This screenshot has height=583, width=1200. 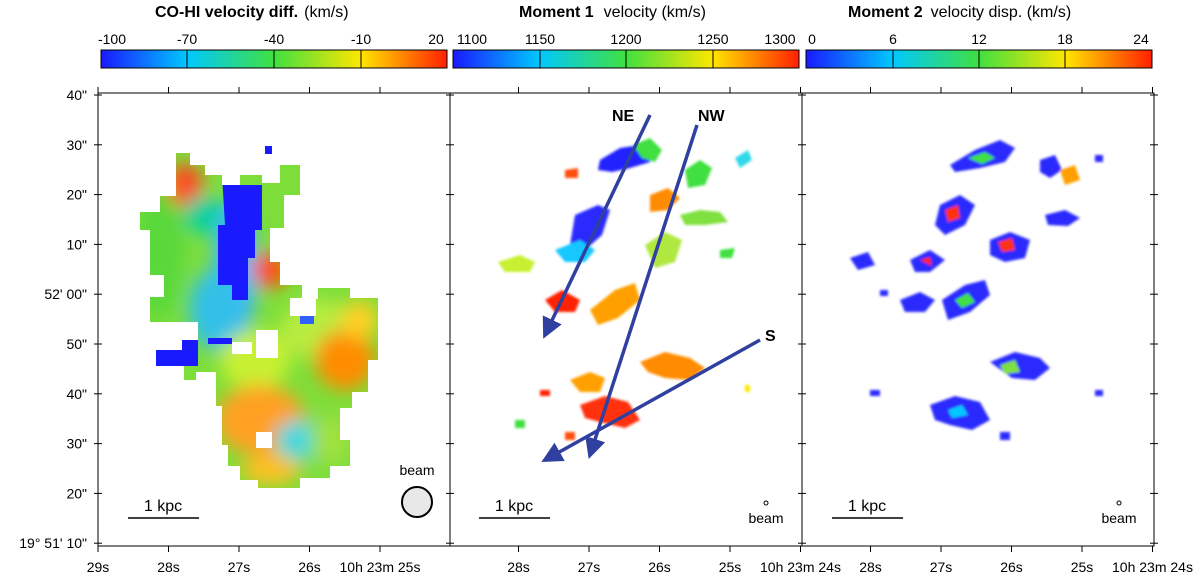 I want to click on x-mid-tick-label-0: 28s, so click(x=518, y=567).